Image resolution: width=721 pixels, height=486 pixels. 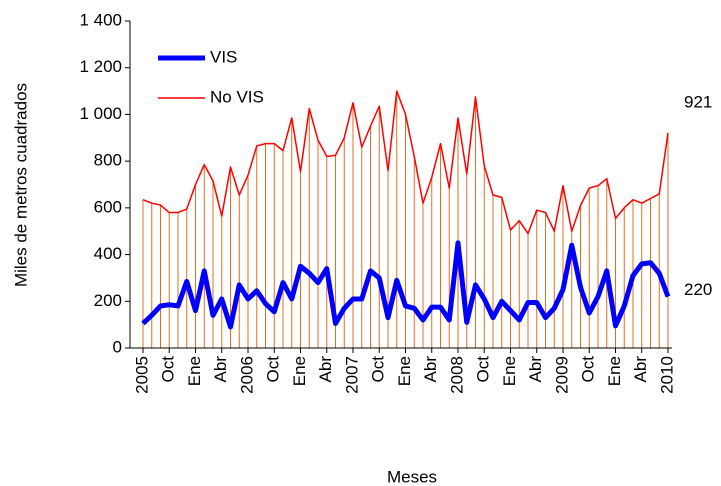 What do you see at coordinates (100, 113) in the screenshot?
I see `y-tick-label: 1 000` at bounding box center [100, 113].